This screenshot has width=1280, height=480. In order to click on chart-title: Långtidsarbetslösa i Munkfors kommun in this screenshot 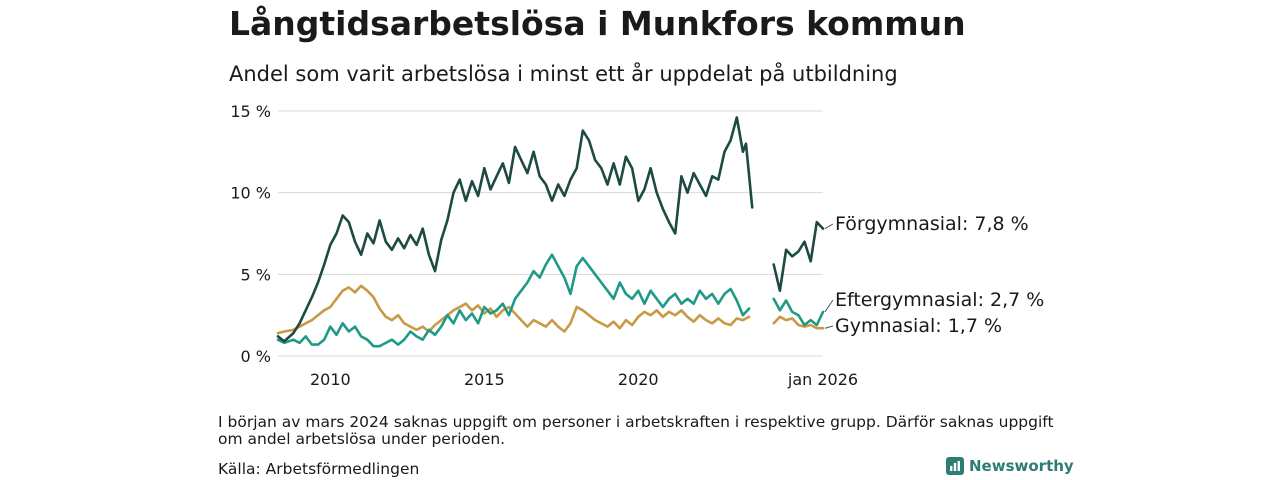, I will do `click(597, 23)`.